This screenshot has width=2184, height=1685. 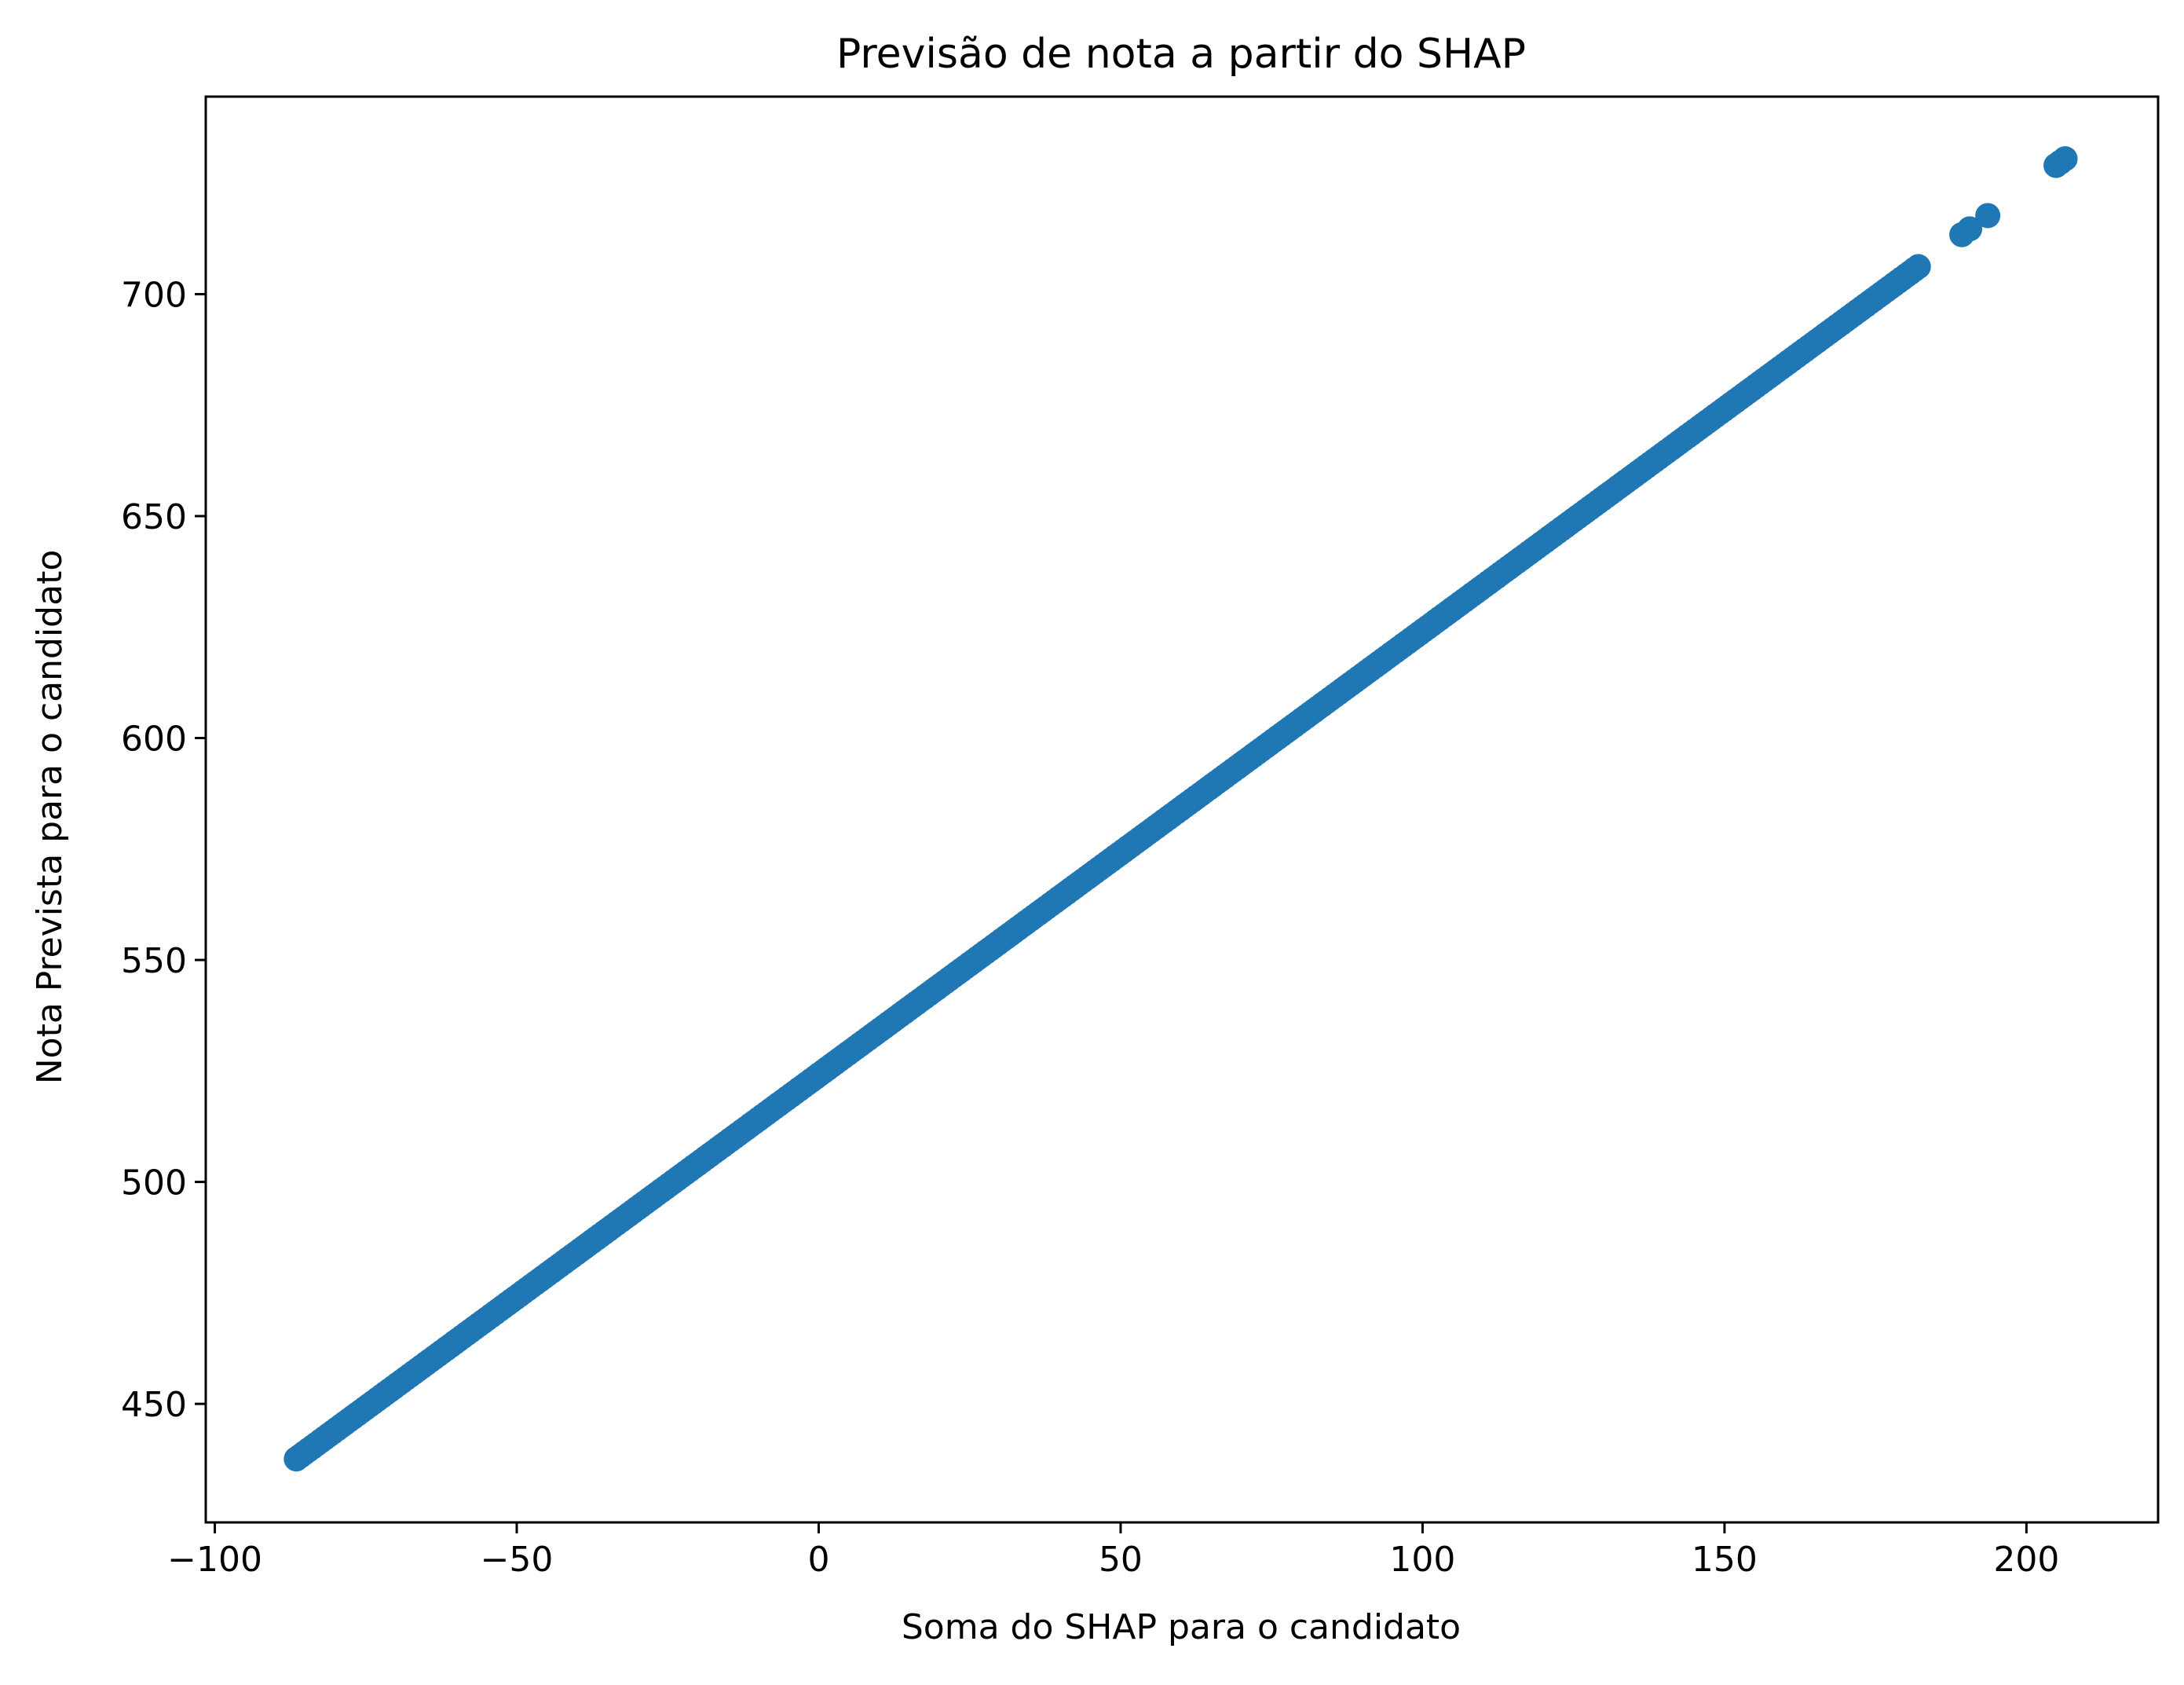 What do you see at coordinates (154, 961) in the screenshot?
I see `y-tick-label: 550` at bounding box center [154, 961].